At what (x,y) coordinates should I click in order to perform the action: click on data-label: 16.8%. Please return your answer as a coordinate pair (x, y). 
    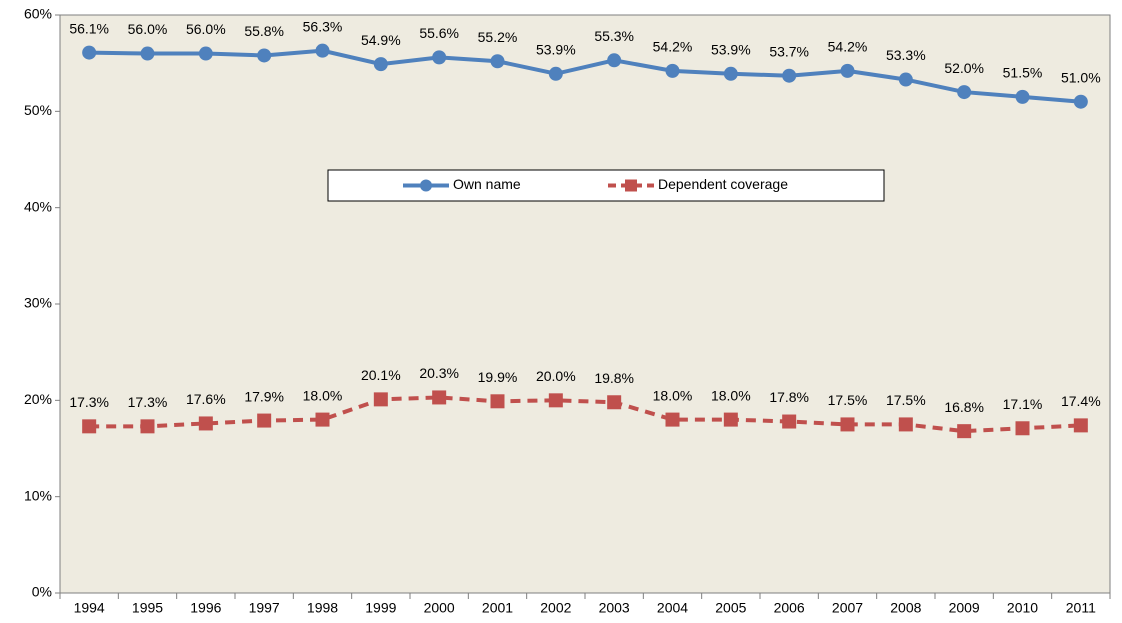
    Looking at the image, I should click on (964, 407).